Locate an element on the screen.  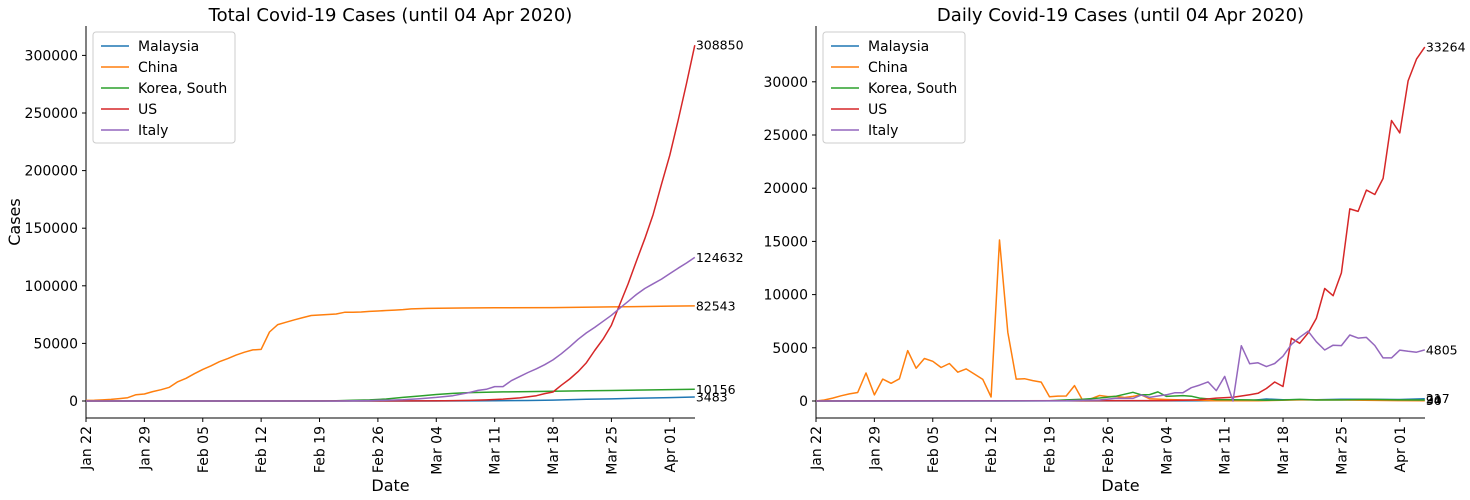
y-tick-label: 250000 is located at coordinates (51, 114).